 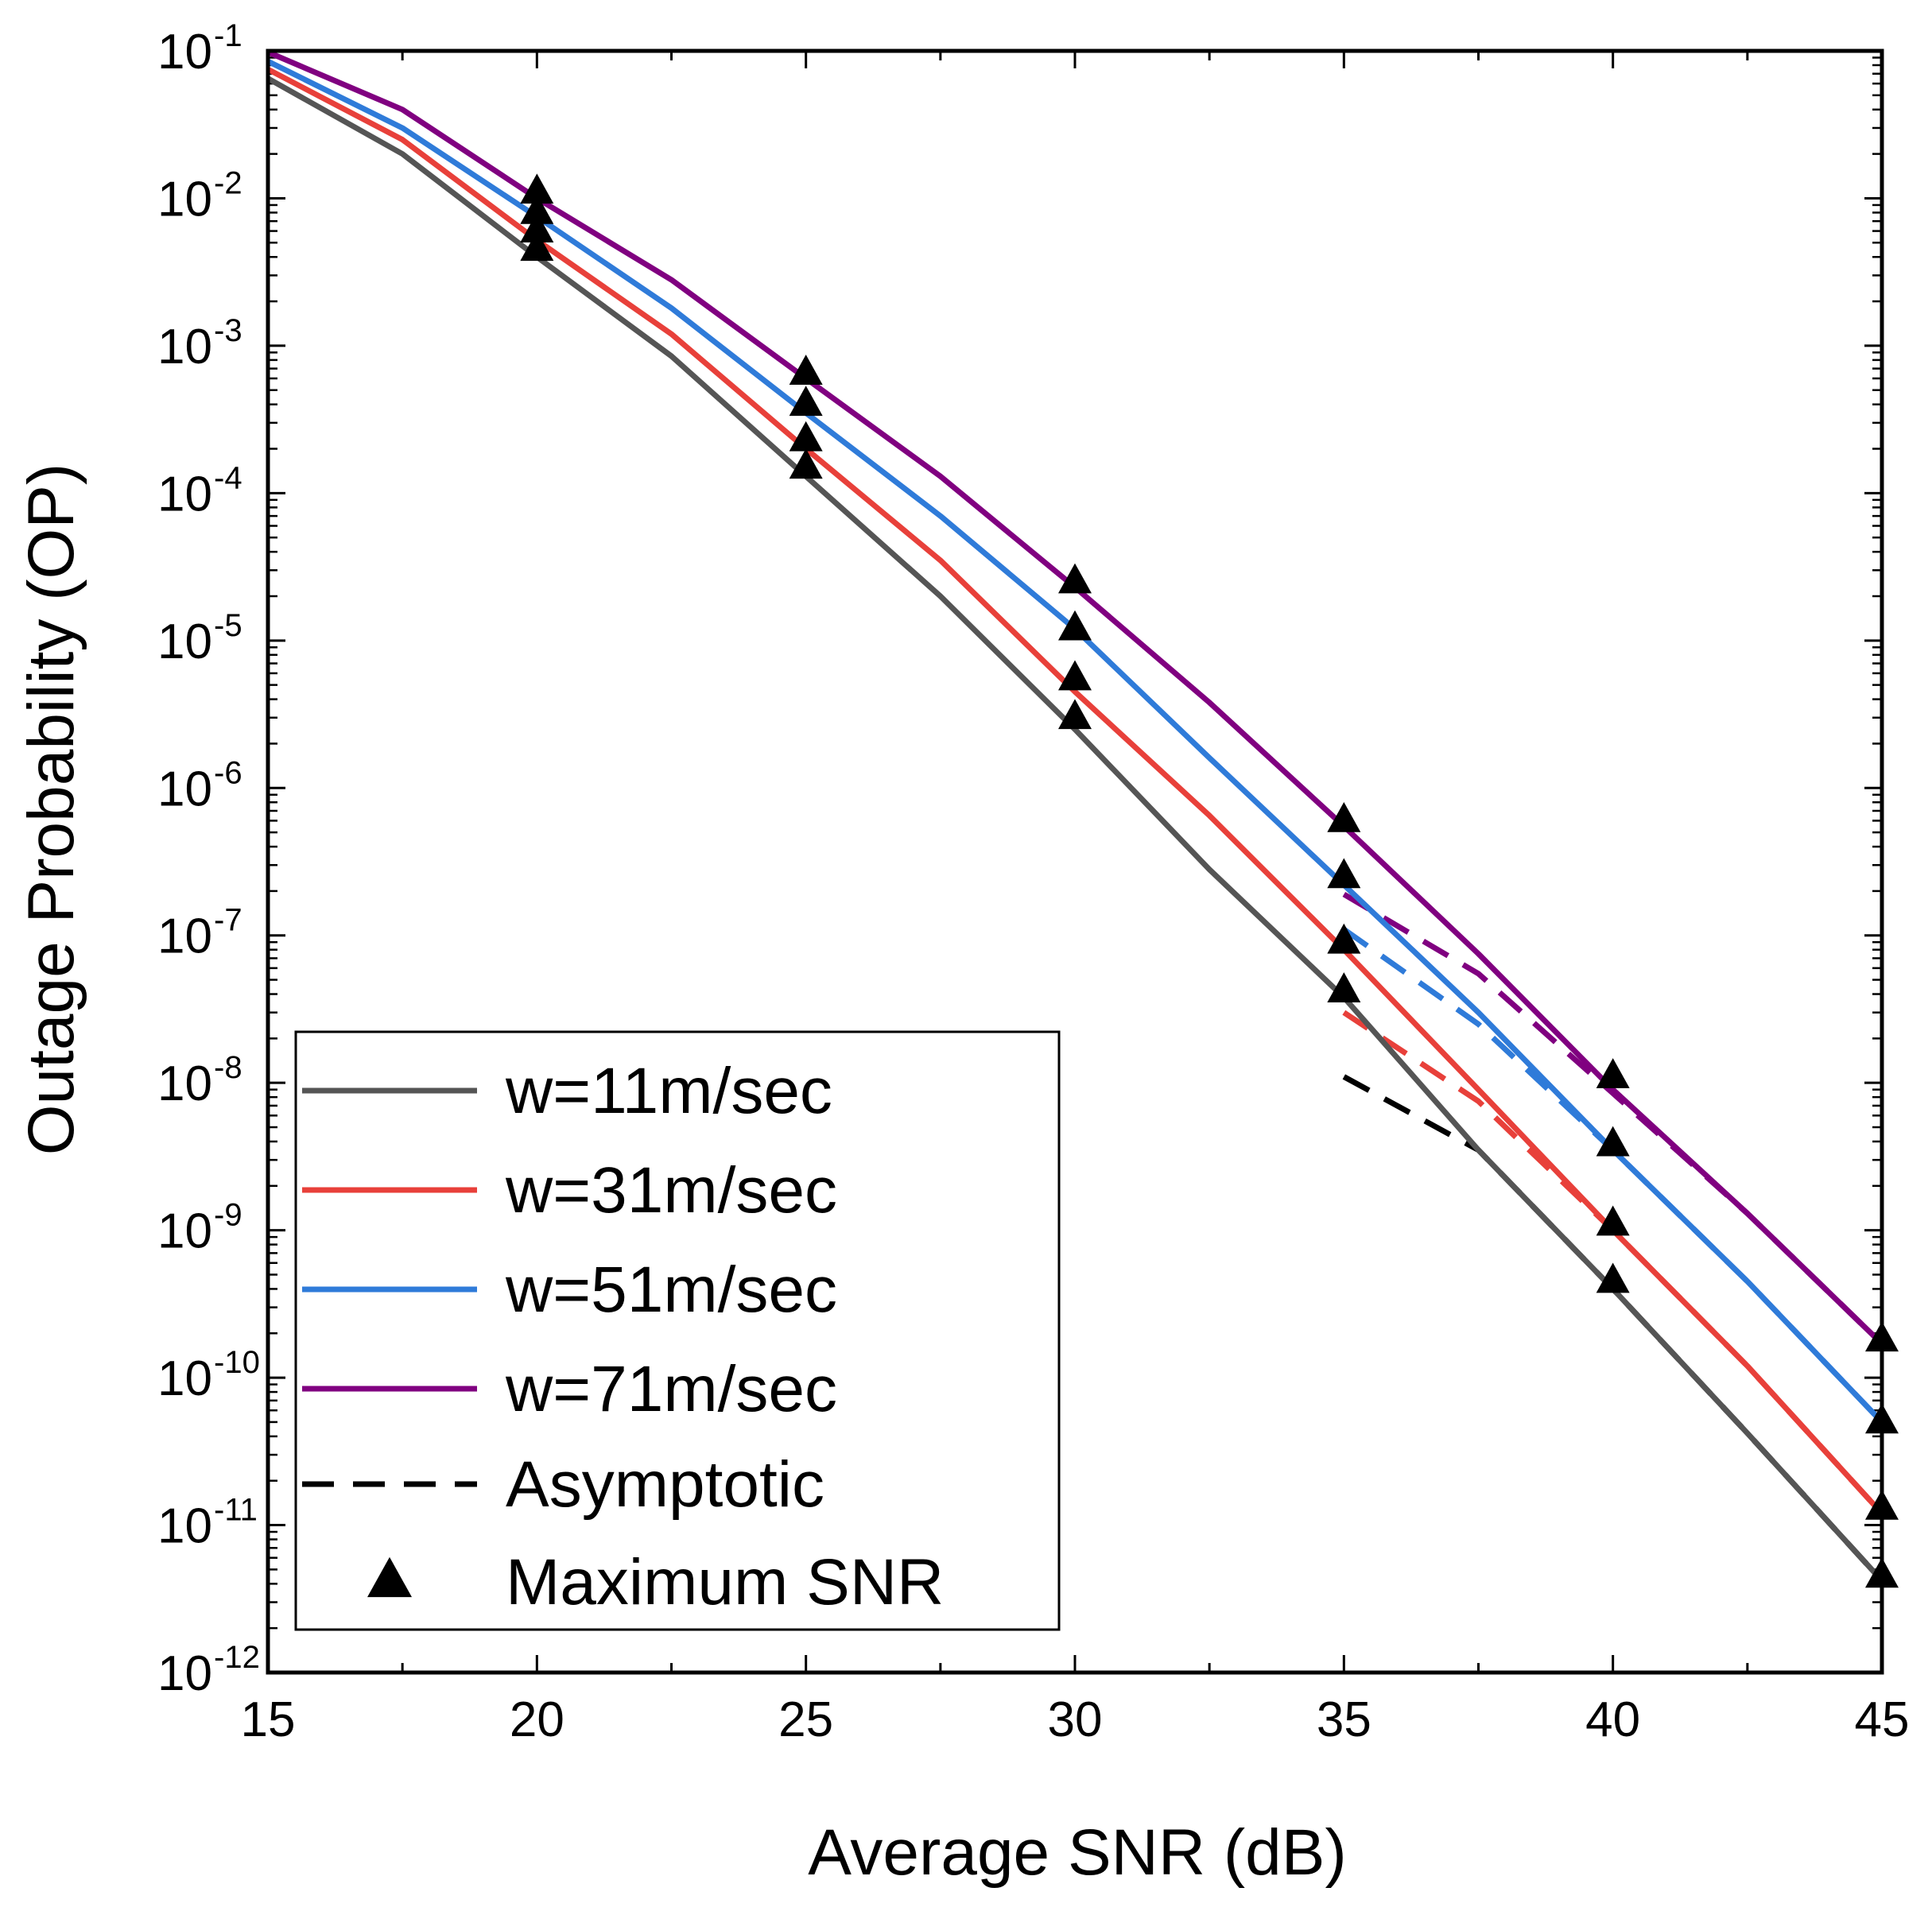 I want to click on x-tick-label: 20, so click(x=537, y=1720).